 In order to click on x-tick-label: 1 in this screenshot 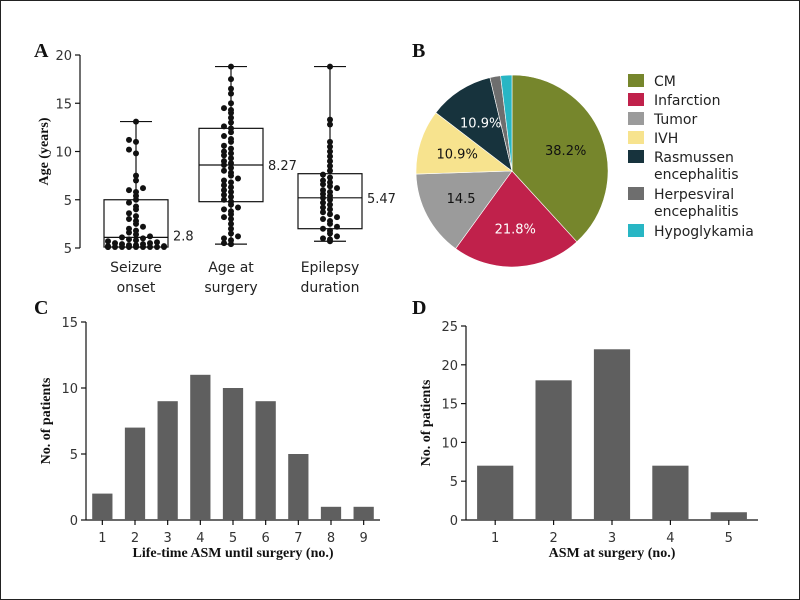, I will do `click(102, 538)`.